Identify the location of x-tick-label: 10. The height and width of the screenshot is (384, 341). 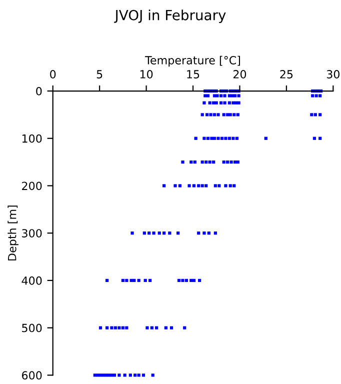
(146, 74).